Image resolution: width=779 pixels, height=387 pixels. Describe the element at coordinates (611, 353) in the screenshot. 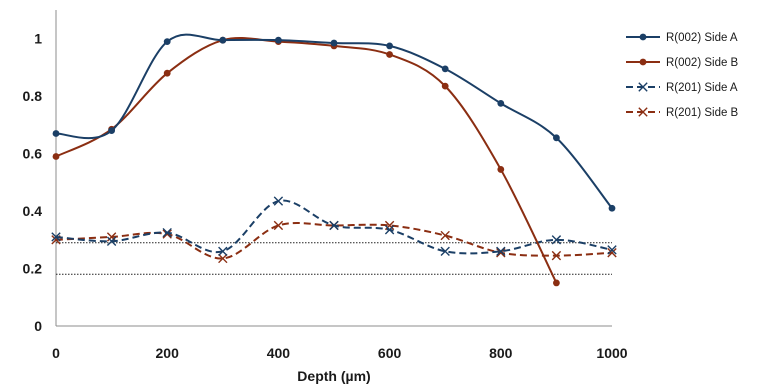

I see `x-tick-label: 1000` at that location.